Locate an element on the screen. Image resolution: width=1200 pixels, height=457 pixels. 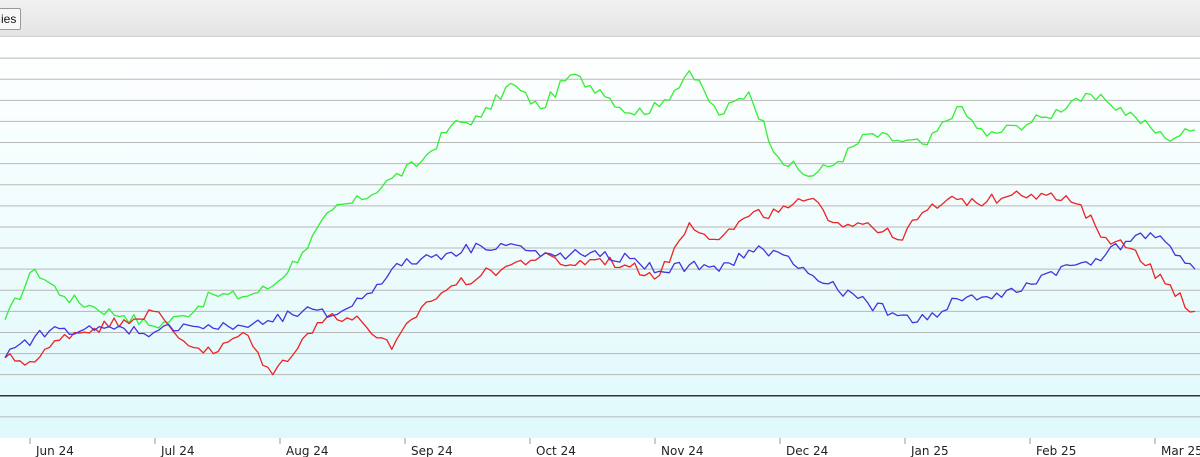
x-tick-label: Aug 24 is located at coordinates (307, 450).